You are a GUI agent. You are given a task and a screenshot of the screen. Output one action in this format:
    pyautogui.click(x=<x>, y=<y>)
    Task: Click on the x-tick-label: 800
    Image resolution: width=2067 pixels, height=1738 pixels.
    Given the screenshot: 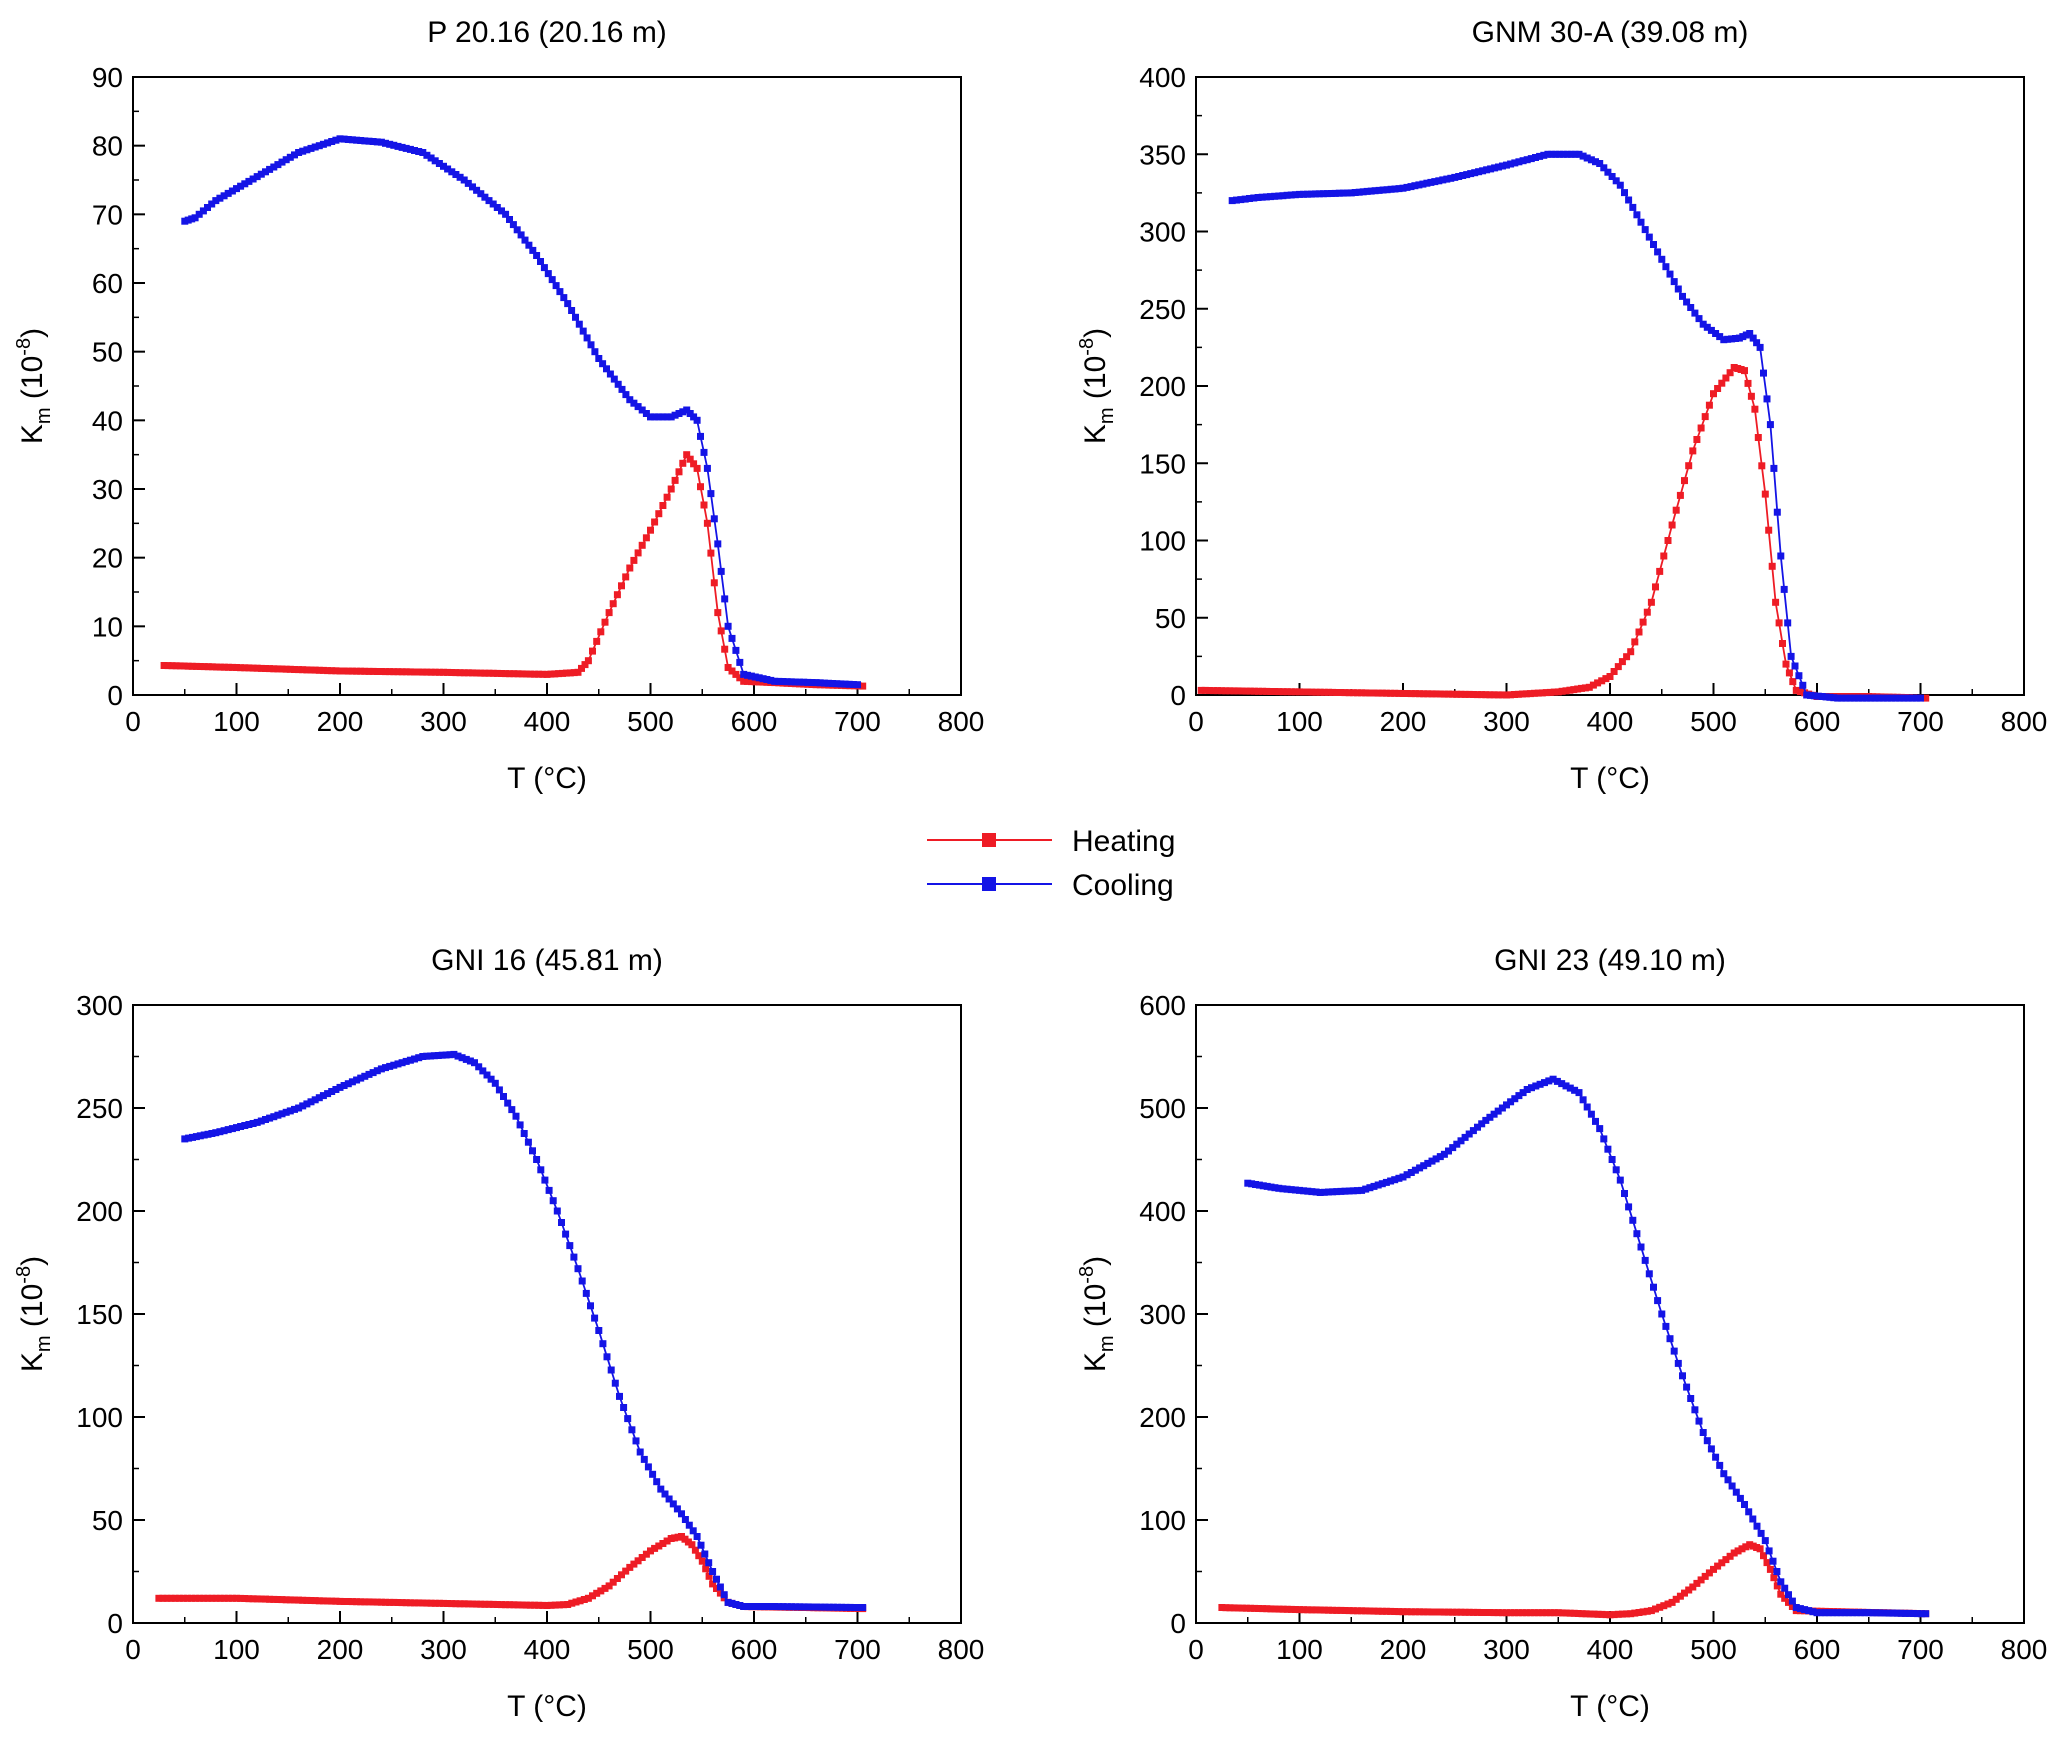 What is the action you would take?
    pyautogui.click(x=2024, y=1649)
    